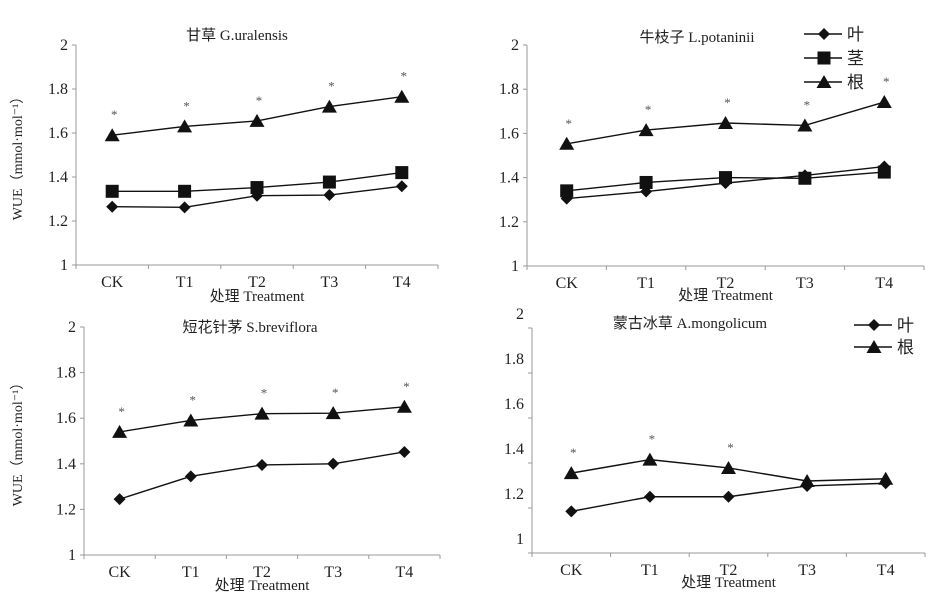 The width and height of the screenshot is (944, 598). I want to click on chart-title: 甘草 G.uralensis, so click(237, 35).